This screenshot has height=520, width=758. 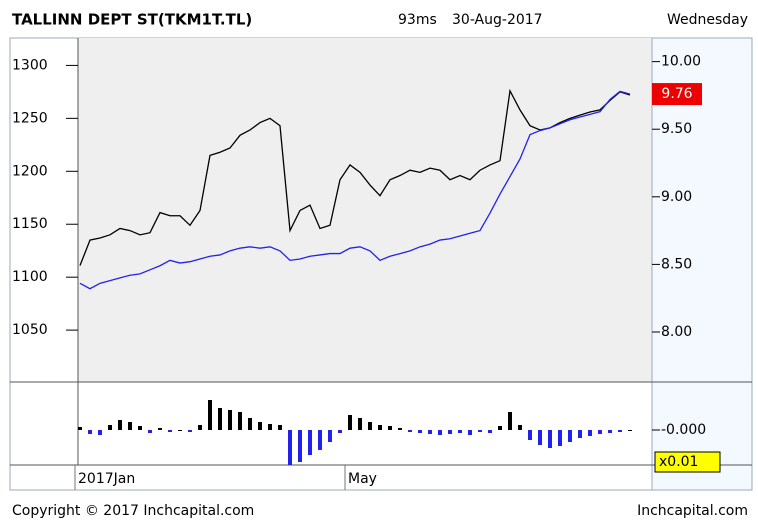 What do you see at coordinates (417, 20) in the screenshot?
I see `latency: 93ms` at bounding box center [417, 20].